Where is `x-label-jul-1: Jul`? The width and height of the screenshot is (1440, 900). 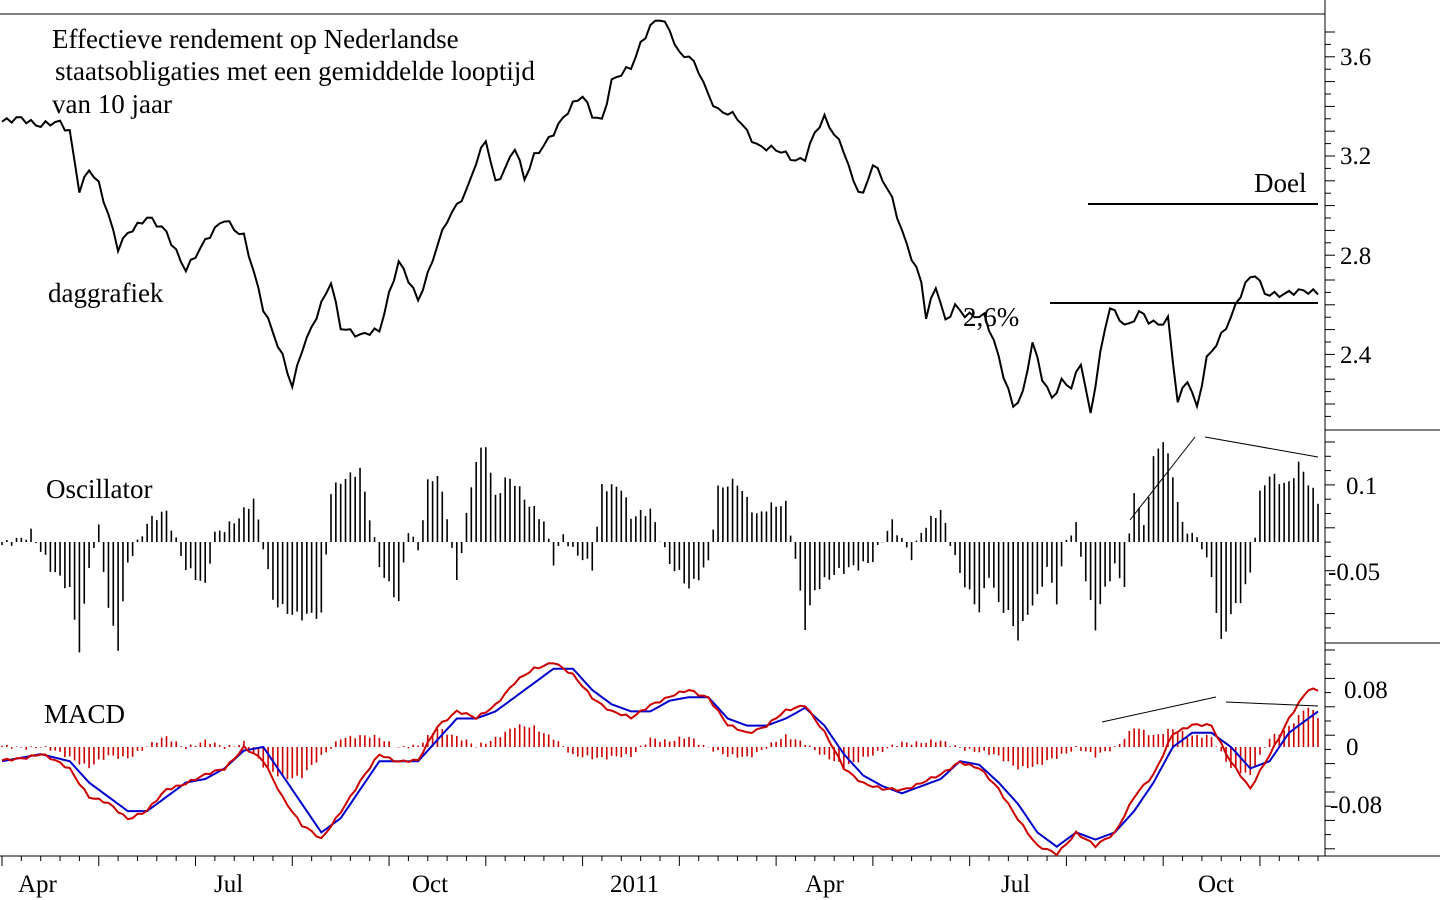 x-label-jul-1: Jul is located at coordinates (228, 884).